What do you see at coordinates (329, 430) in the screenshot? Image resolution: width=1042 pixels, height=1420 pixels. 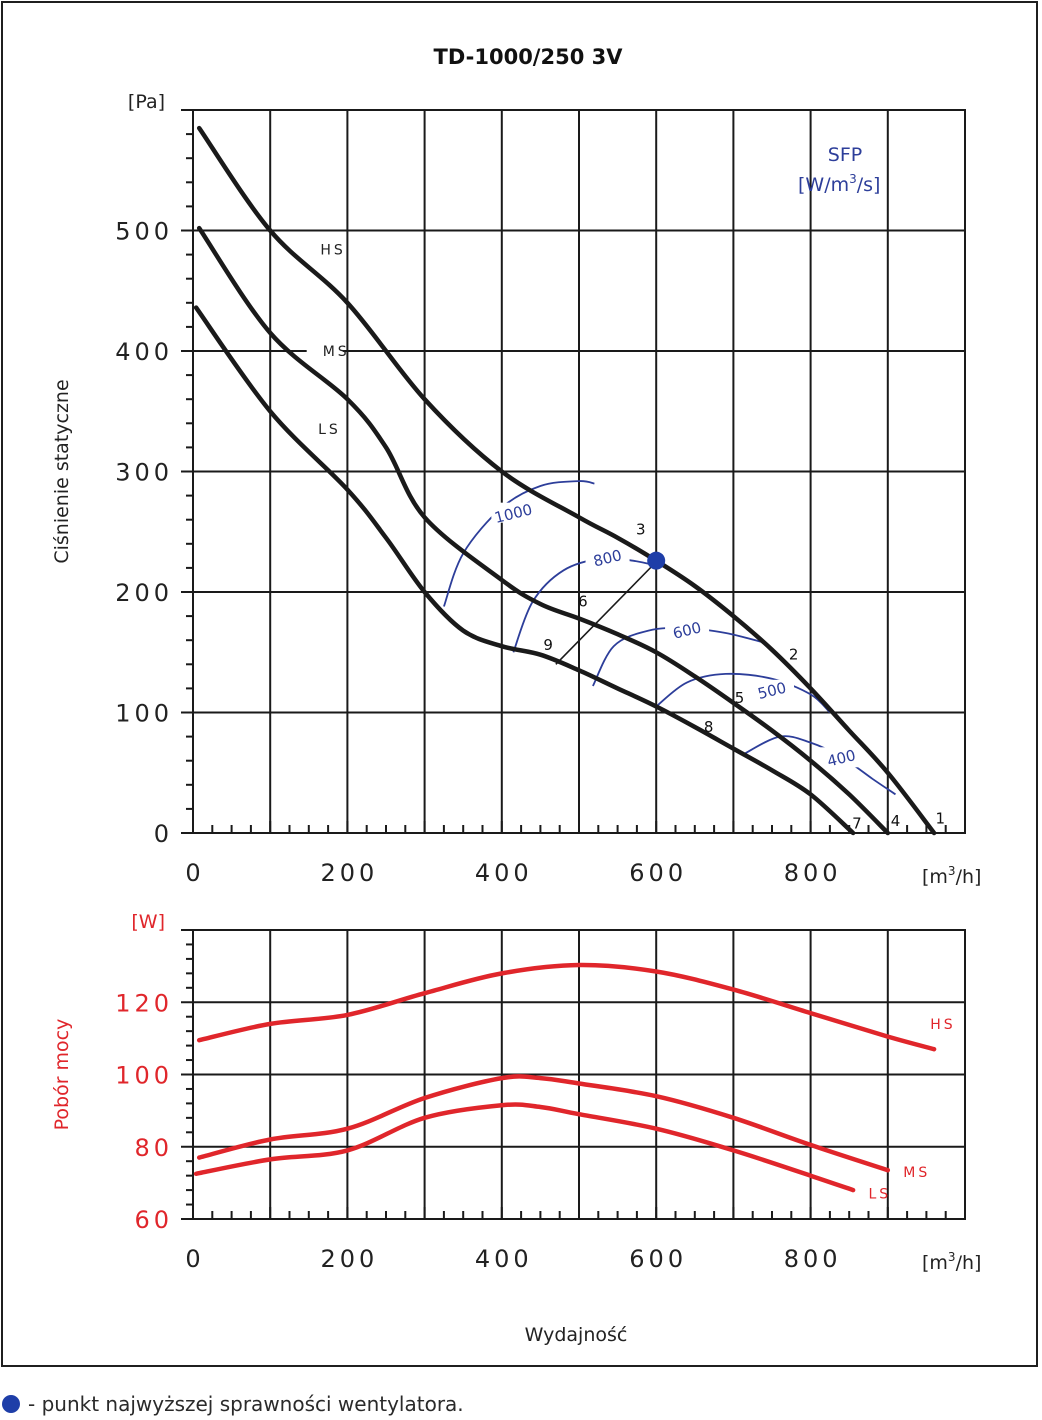 I see `series-label-ls: LS` at bounding box center [329, 430].